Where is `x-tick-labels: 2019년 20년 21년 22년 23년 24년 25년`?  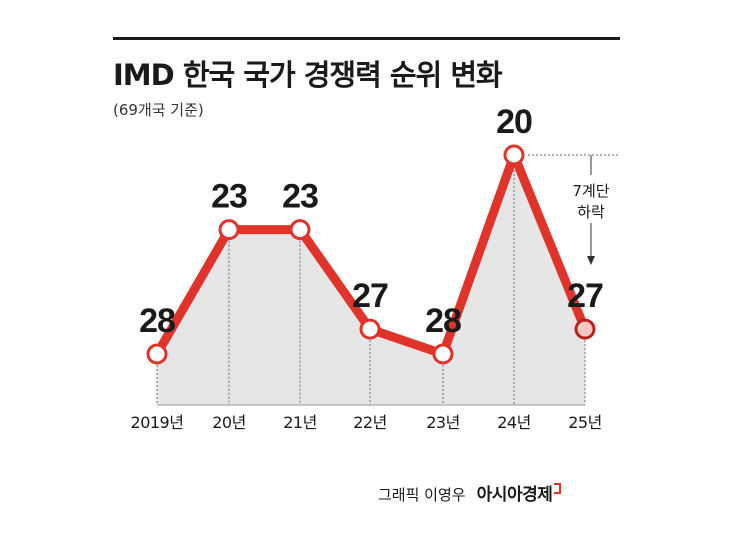 x-tick-labels: 2019년 20년 21년 22년 23년 24년 25년 is located at coordinates (367, 422).